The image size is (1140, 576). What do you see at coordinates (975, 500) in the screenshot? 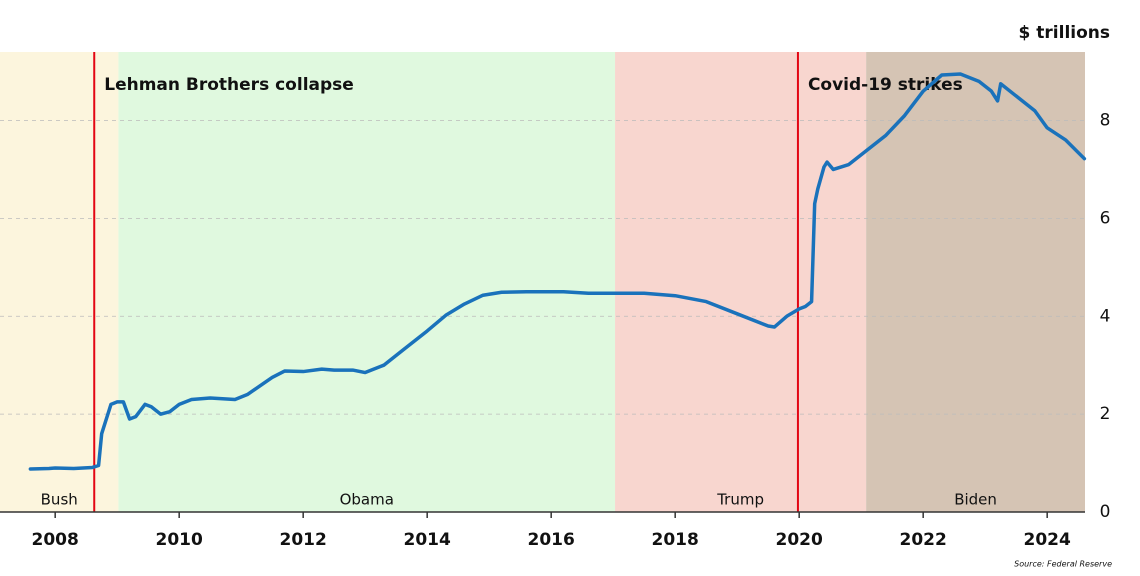
I see `term-label: Biden` at bounding box center [975, 500].